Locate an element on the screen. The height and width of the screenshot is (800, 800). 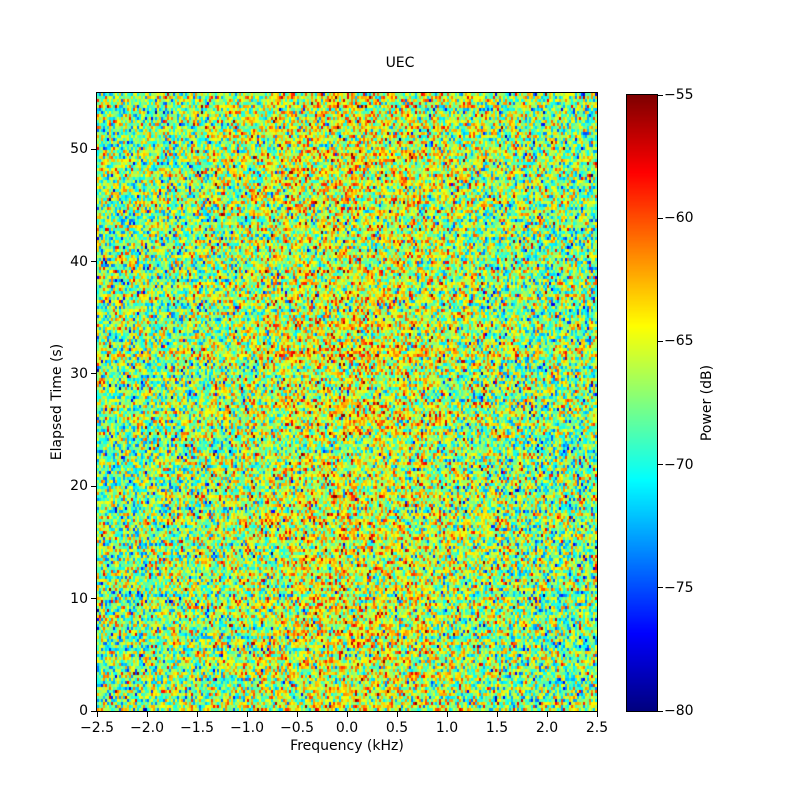
x-tick-label: 0.0 is located at coordinates (347, 728).